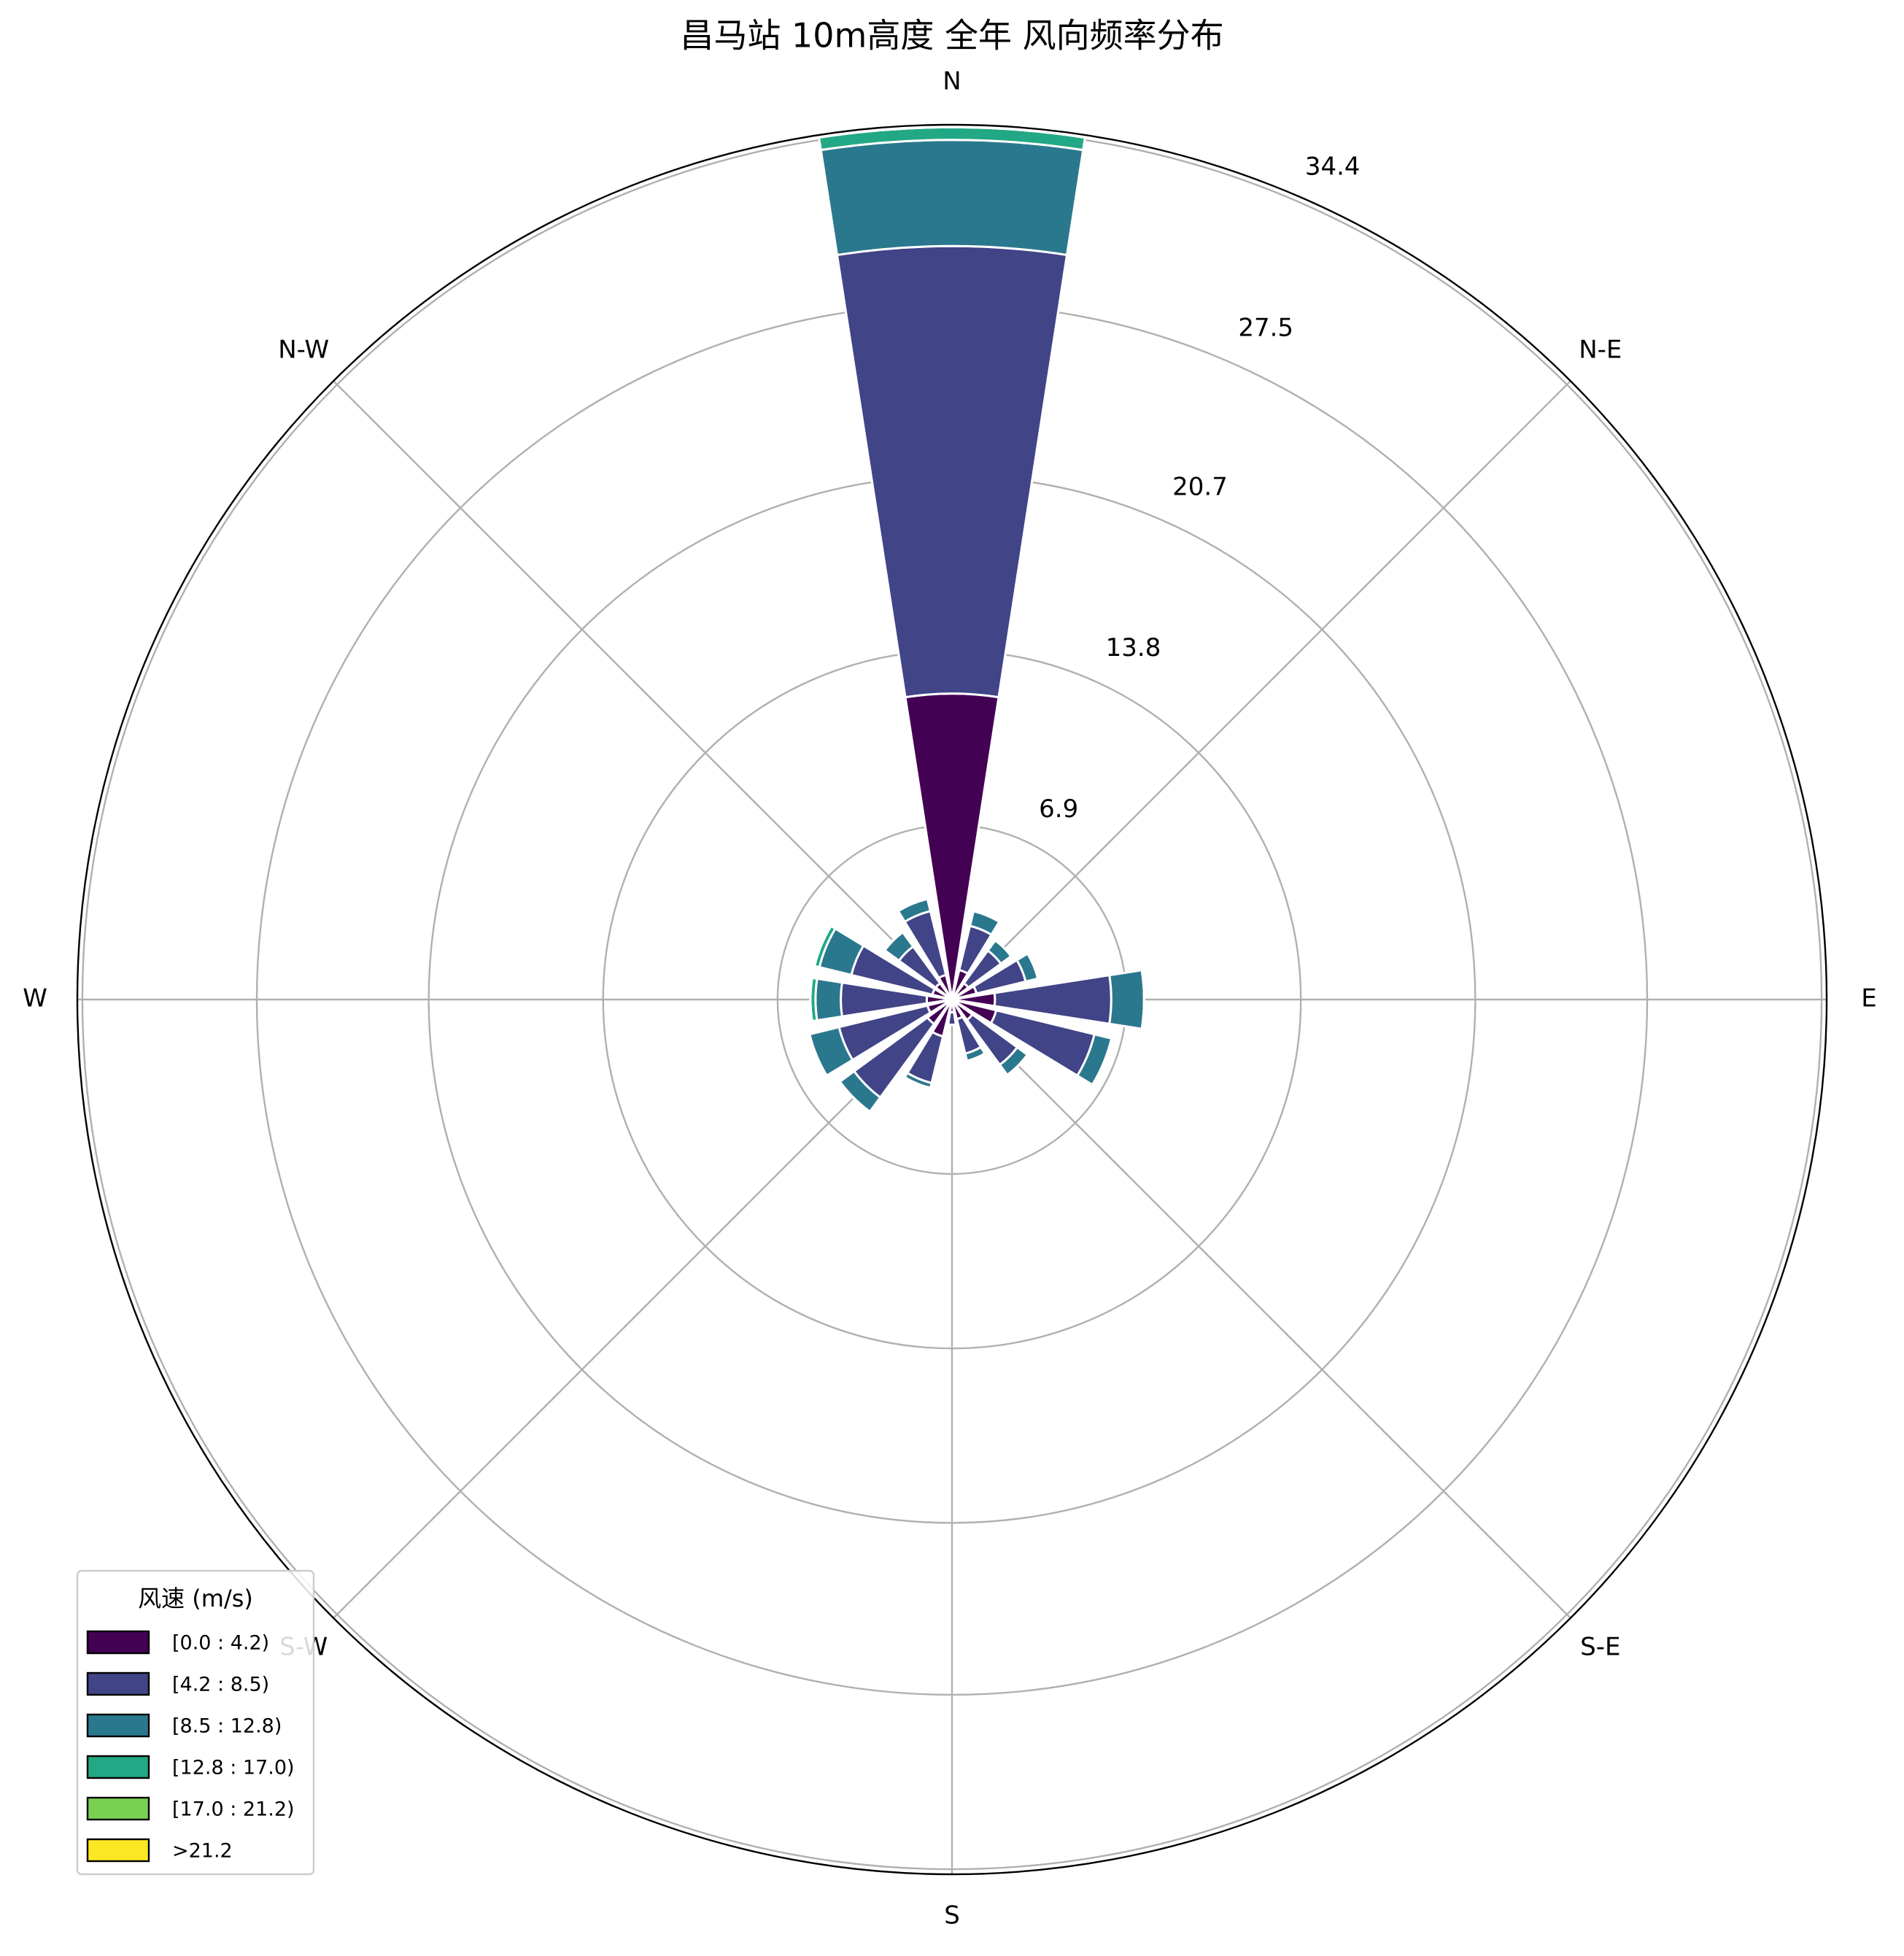 This screenshot has height=1956, width=1904. I want to click on chart-title: 昌马站 10m高度 全年 风向频率分布, so click(952, 35).